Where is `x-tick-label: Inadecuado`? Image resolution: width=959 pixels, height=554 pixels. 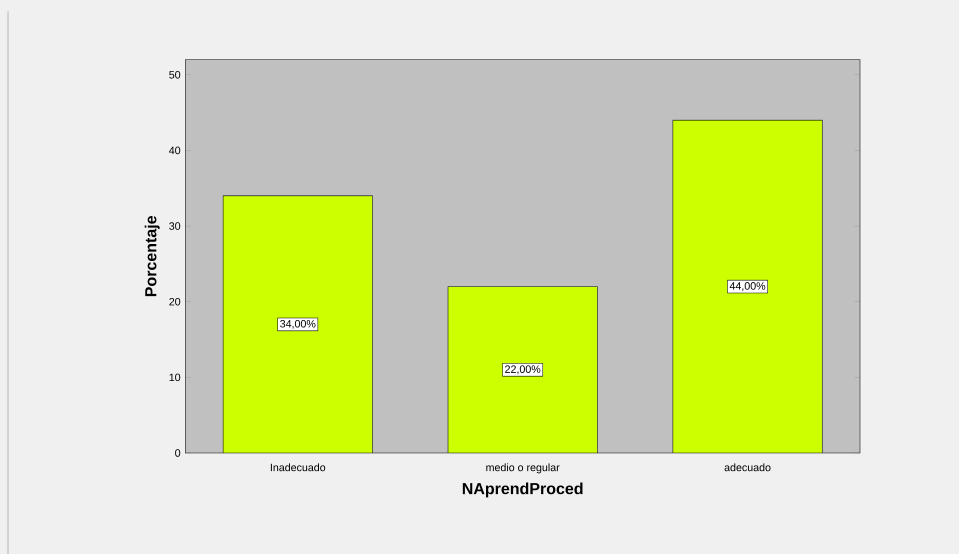 x-tick-label: Inadecuado is located at coordinates (298, 467).